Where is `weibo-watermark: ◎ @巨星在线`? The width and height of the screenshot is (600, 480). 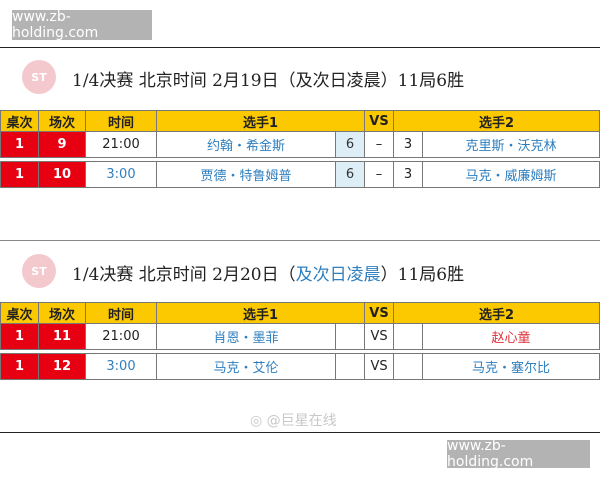 weibo-watermark: ◎ @巨星在线 is located at coordinates (293, 421).